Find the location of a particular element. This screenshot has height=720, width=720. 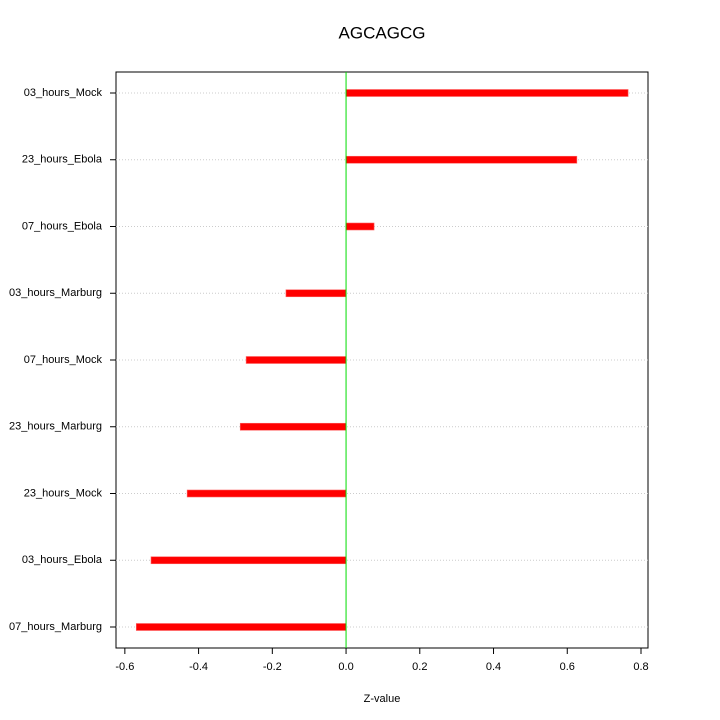

x-tick-label: -0.4 is located at coordinates (198, 667).